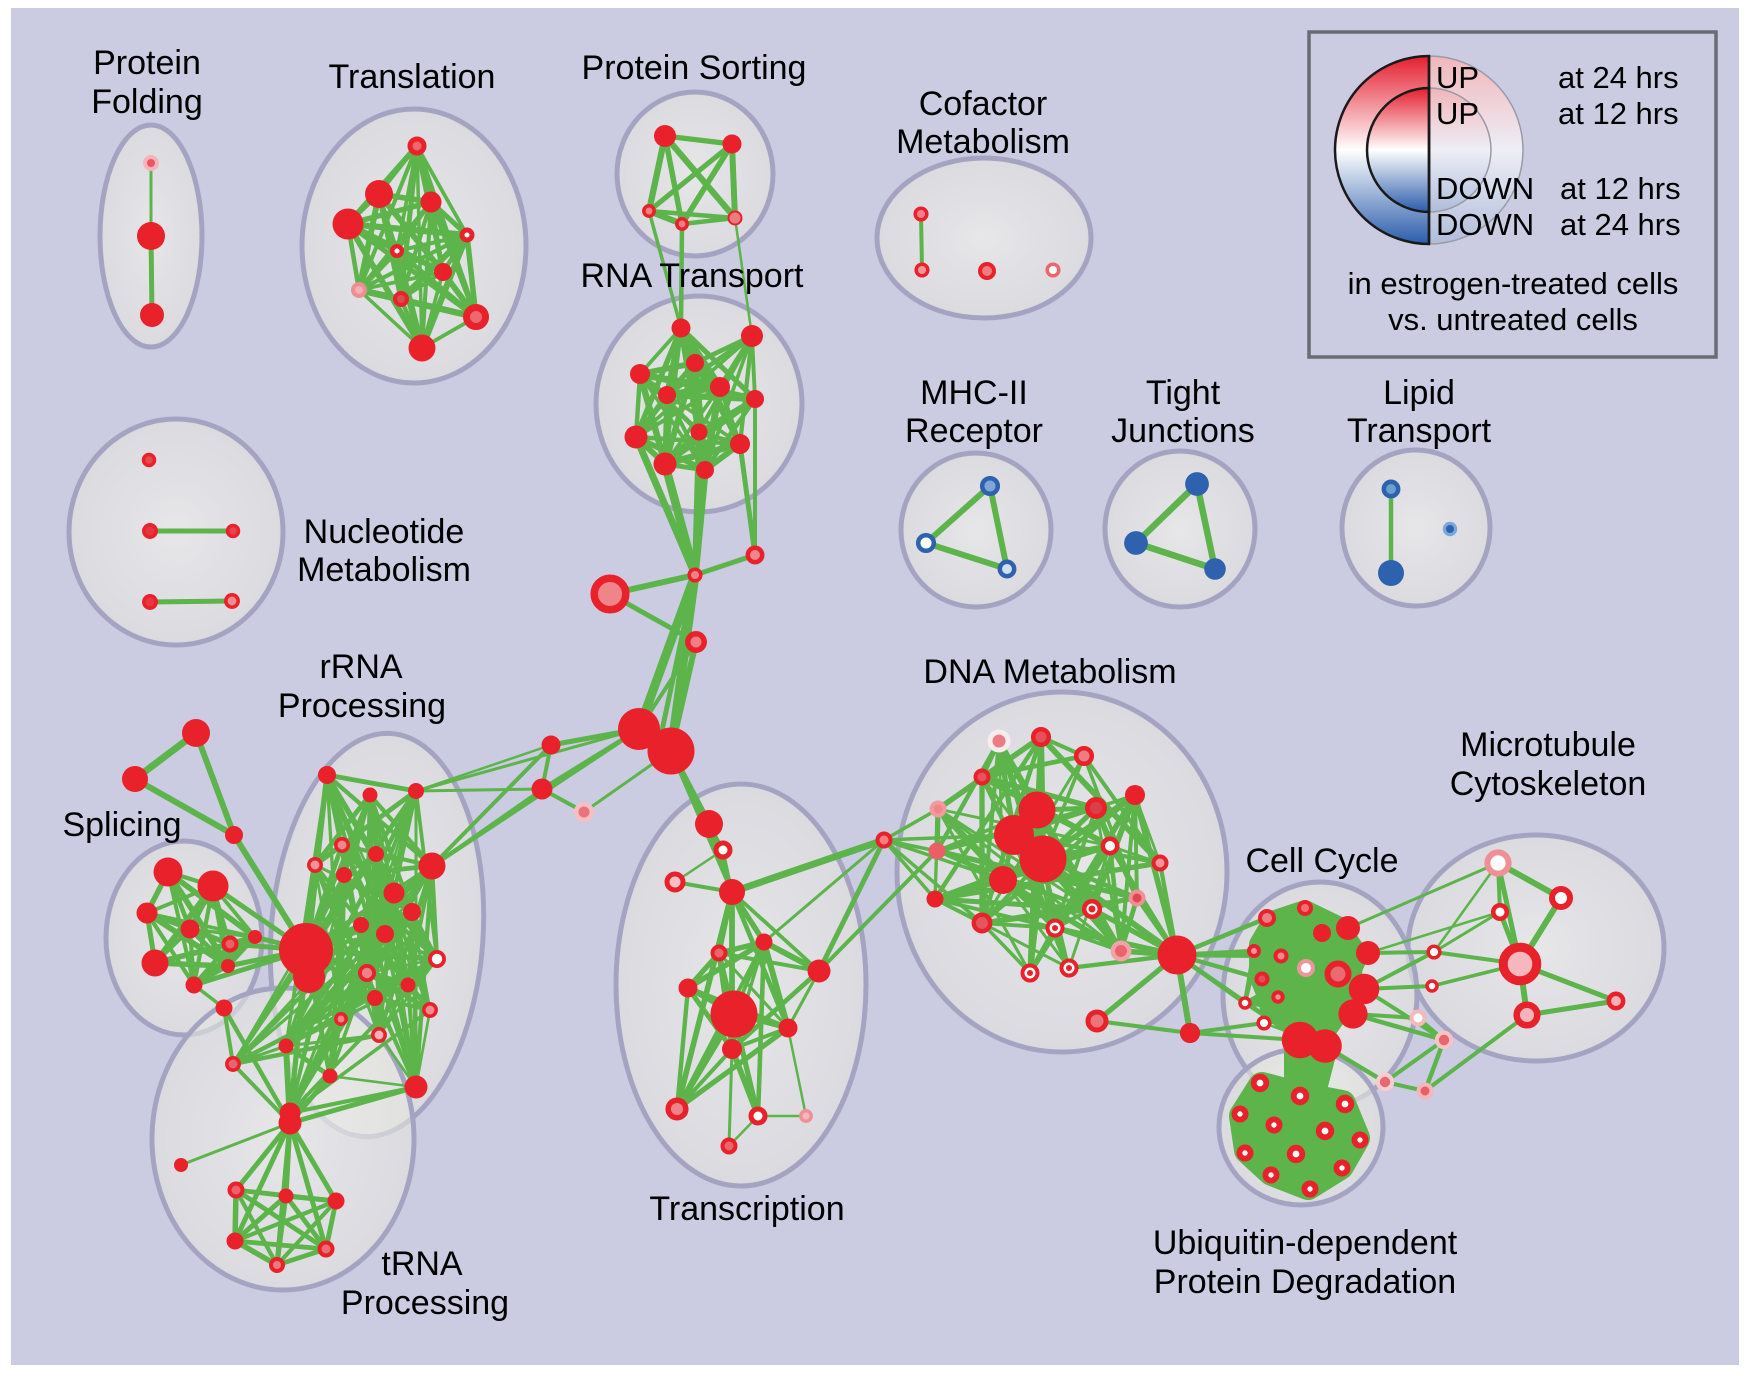  Describe the element at coordinates (983, 104) in the screenshot. I see `svg-text: Cofactor` at that location.